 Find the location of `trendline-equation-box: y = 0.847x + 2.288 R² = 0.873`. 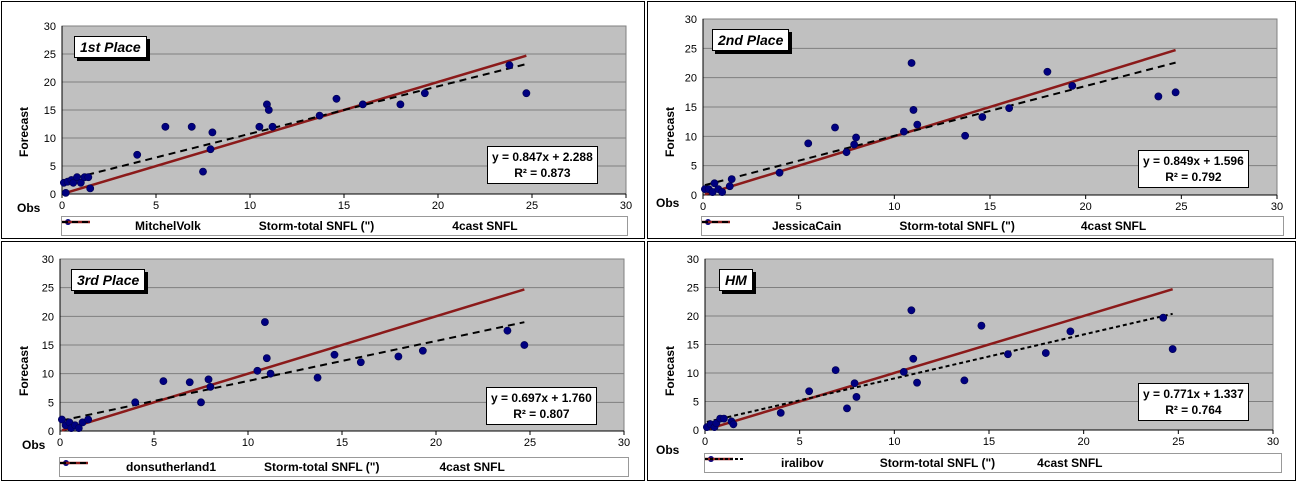

trendline-equation-box: y = 0.847x + 2.288 R² = 0.873 is located at coordinates (542, 165).